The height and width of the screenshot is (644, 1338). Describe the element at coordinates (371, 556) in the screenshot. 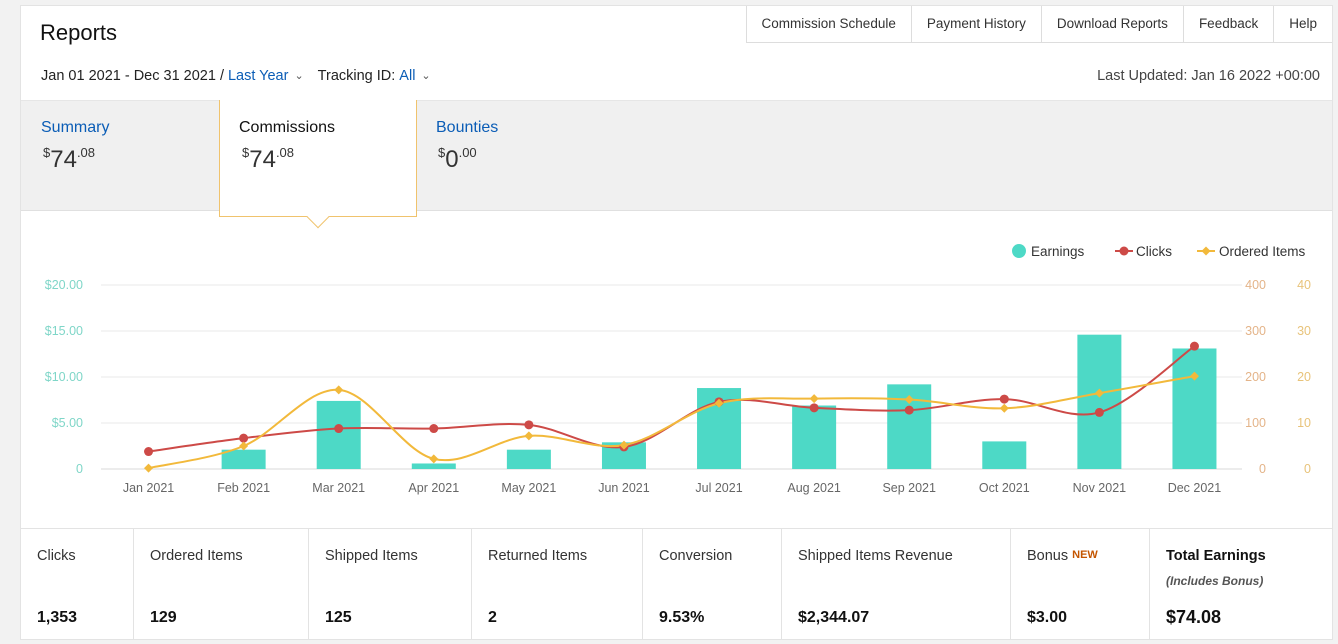

I see `stat-label: Shipped Items` at that location.